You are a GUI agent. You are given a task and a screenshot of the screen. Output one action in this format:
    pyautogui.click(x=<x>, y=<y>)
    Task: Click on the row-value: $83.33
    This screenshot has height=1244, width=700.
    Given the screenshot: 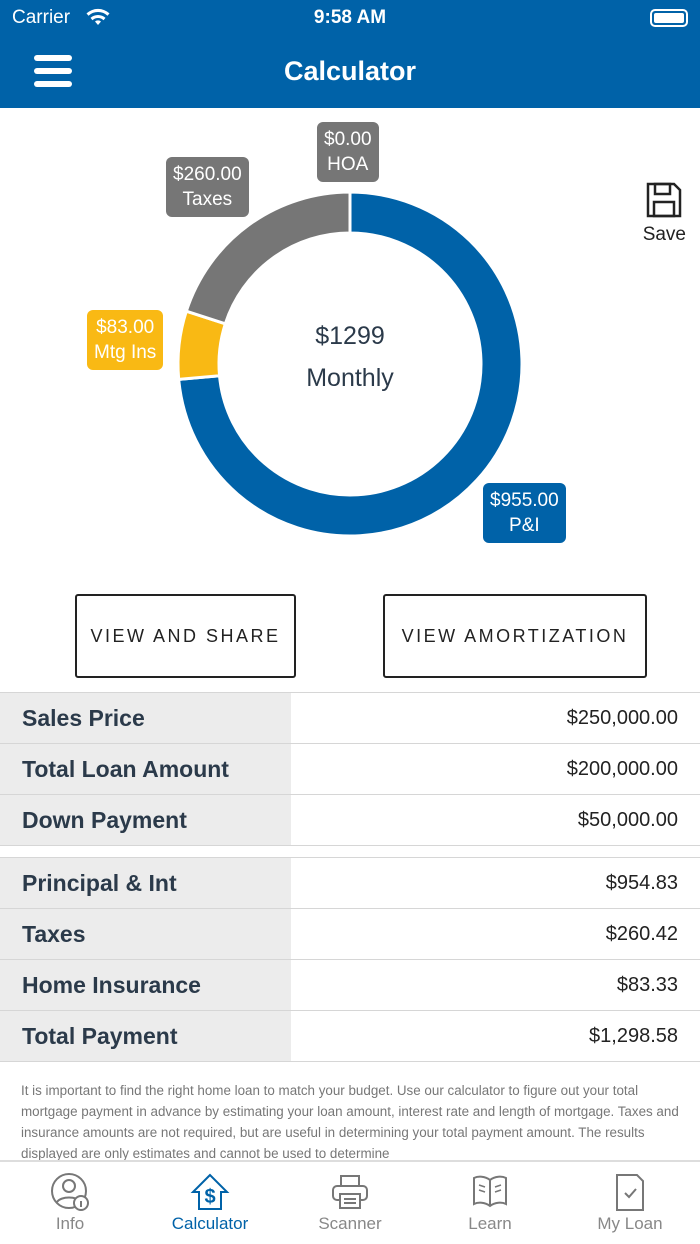 What is the action you would take?
    pyautogui.click(x=647, y=985)
    